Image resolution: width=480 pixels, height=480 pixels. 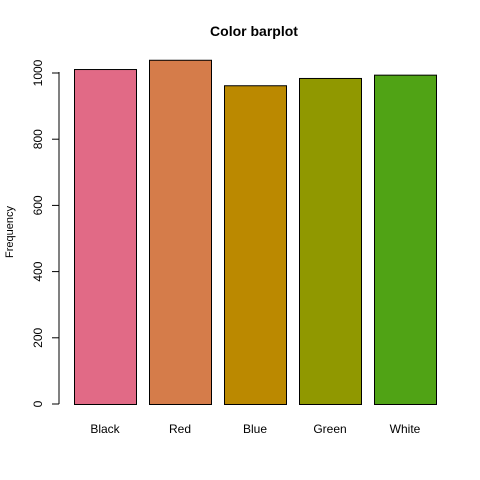 I want to click on bar-white, so click(x=405, y=239).